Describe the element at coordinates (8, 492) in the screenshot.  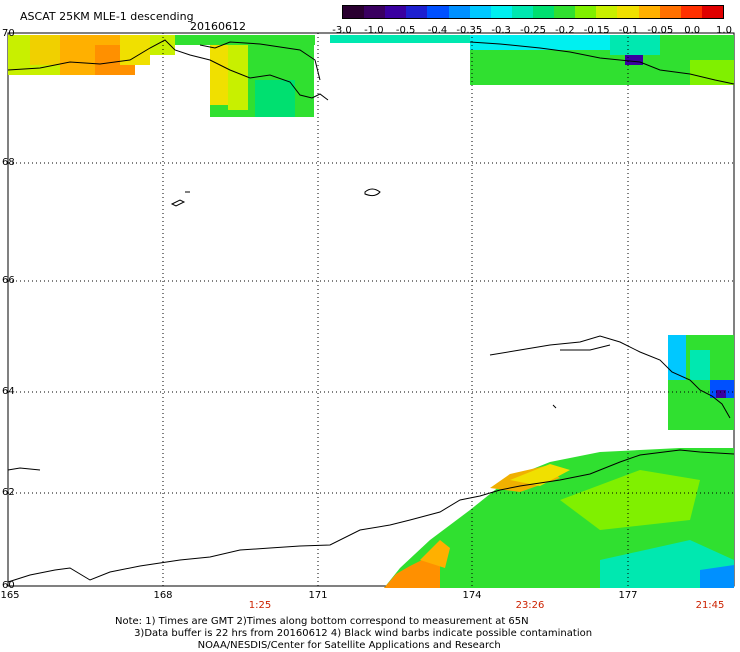
I see `lat-label-62: 62` at that location.